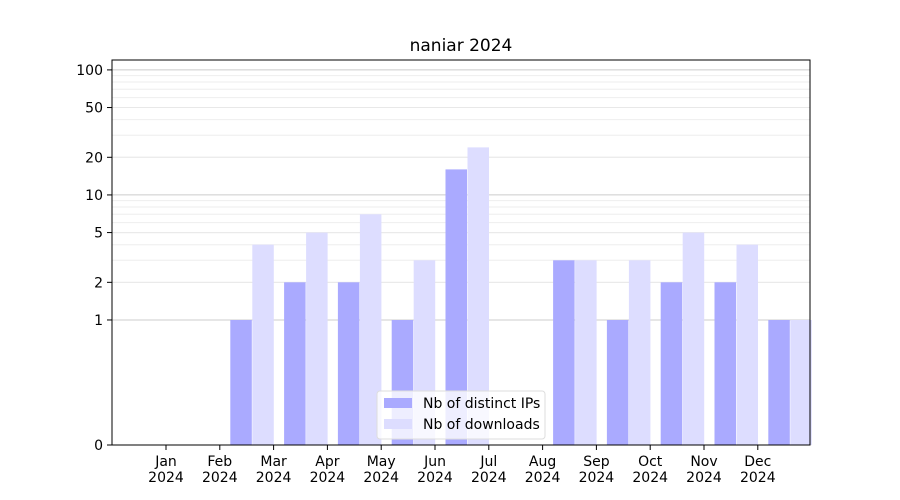 This screenshot has width=900, height=500. Describe the element at coordinates (779, 382) in the screenshot. I see `bar-distinct-ips-dec` at that location.